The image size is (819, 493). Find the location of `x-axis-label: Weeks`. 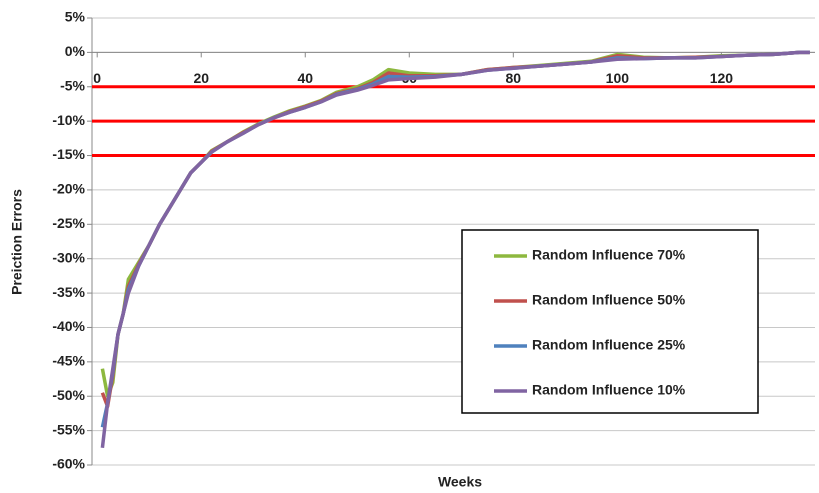

x-axis-label: Weeks is located at coordinates (460, 482).